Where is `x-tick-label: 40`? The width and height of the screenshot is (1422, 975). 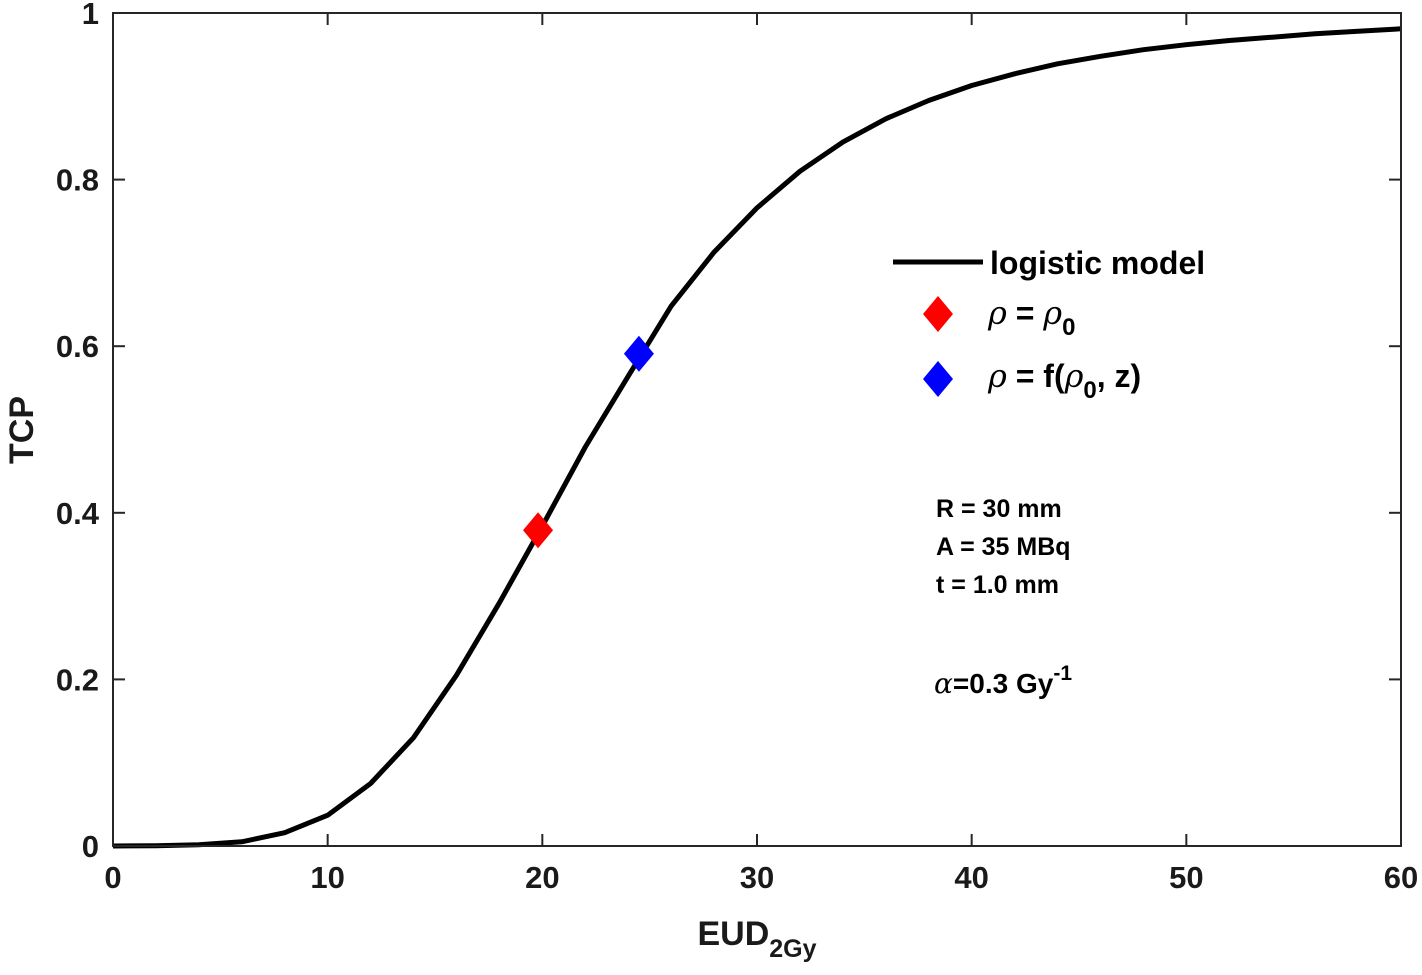 x-tick-label: 40 is located at coordinates (971, 877).